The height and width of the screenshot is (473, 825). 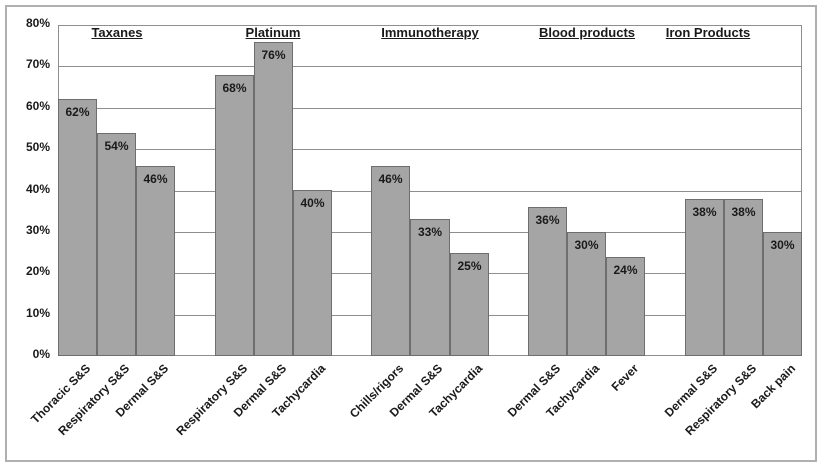 I want to click on bar-value-label: 62%, so click(x=77, y=112).